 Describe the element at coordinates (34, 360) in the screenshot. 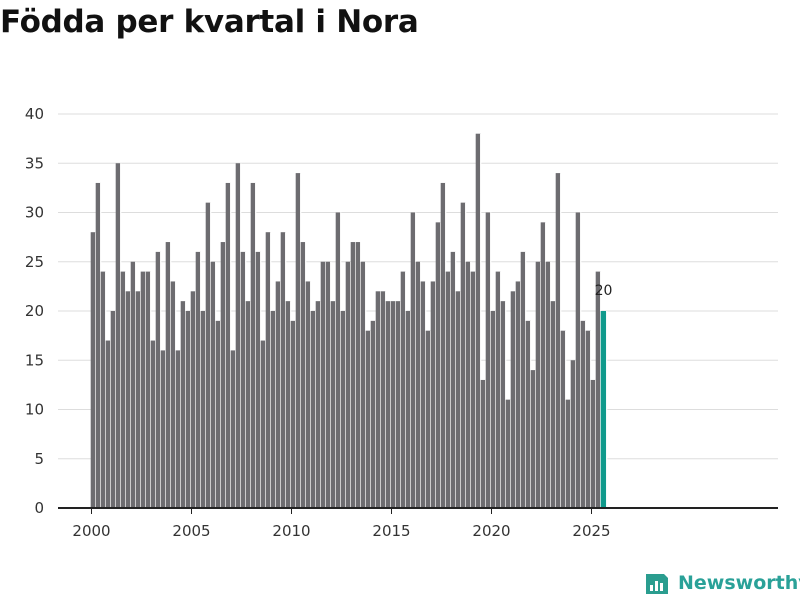

I see `y-tick-label: 15` at that location.